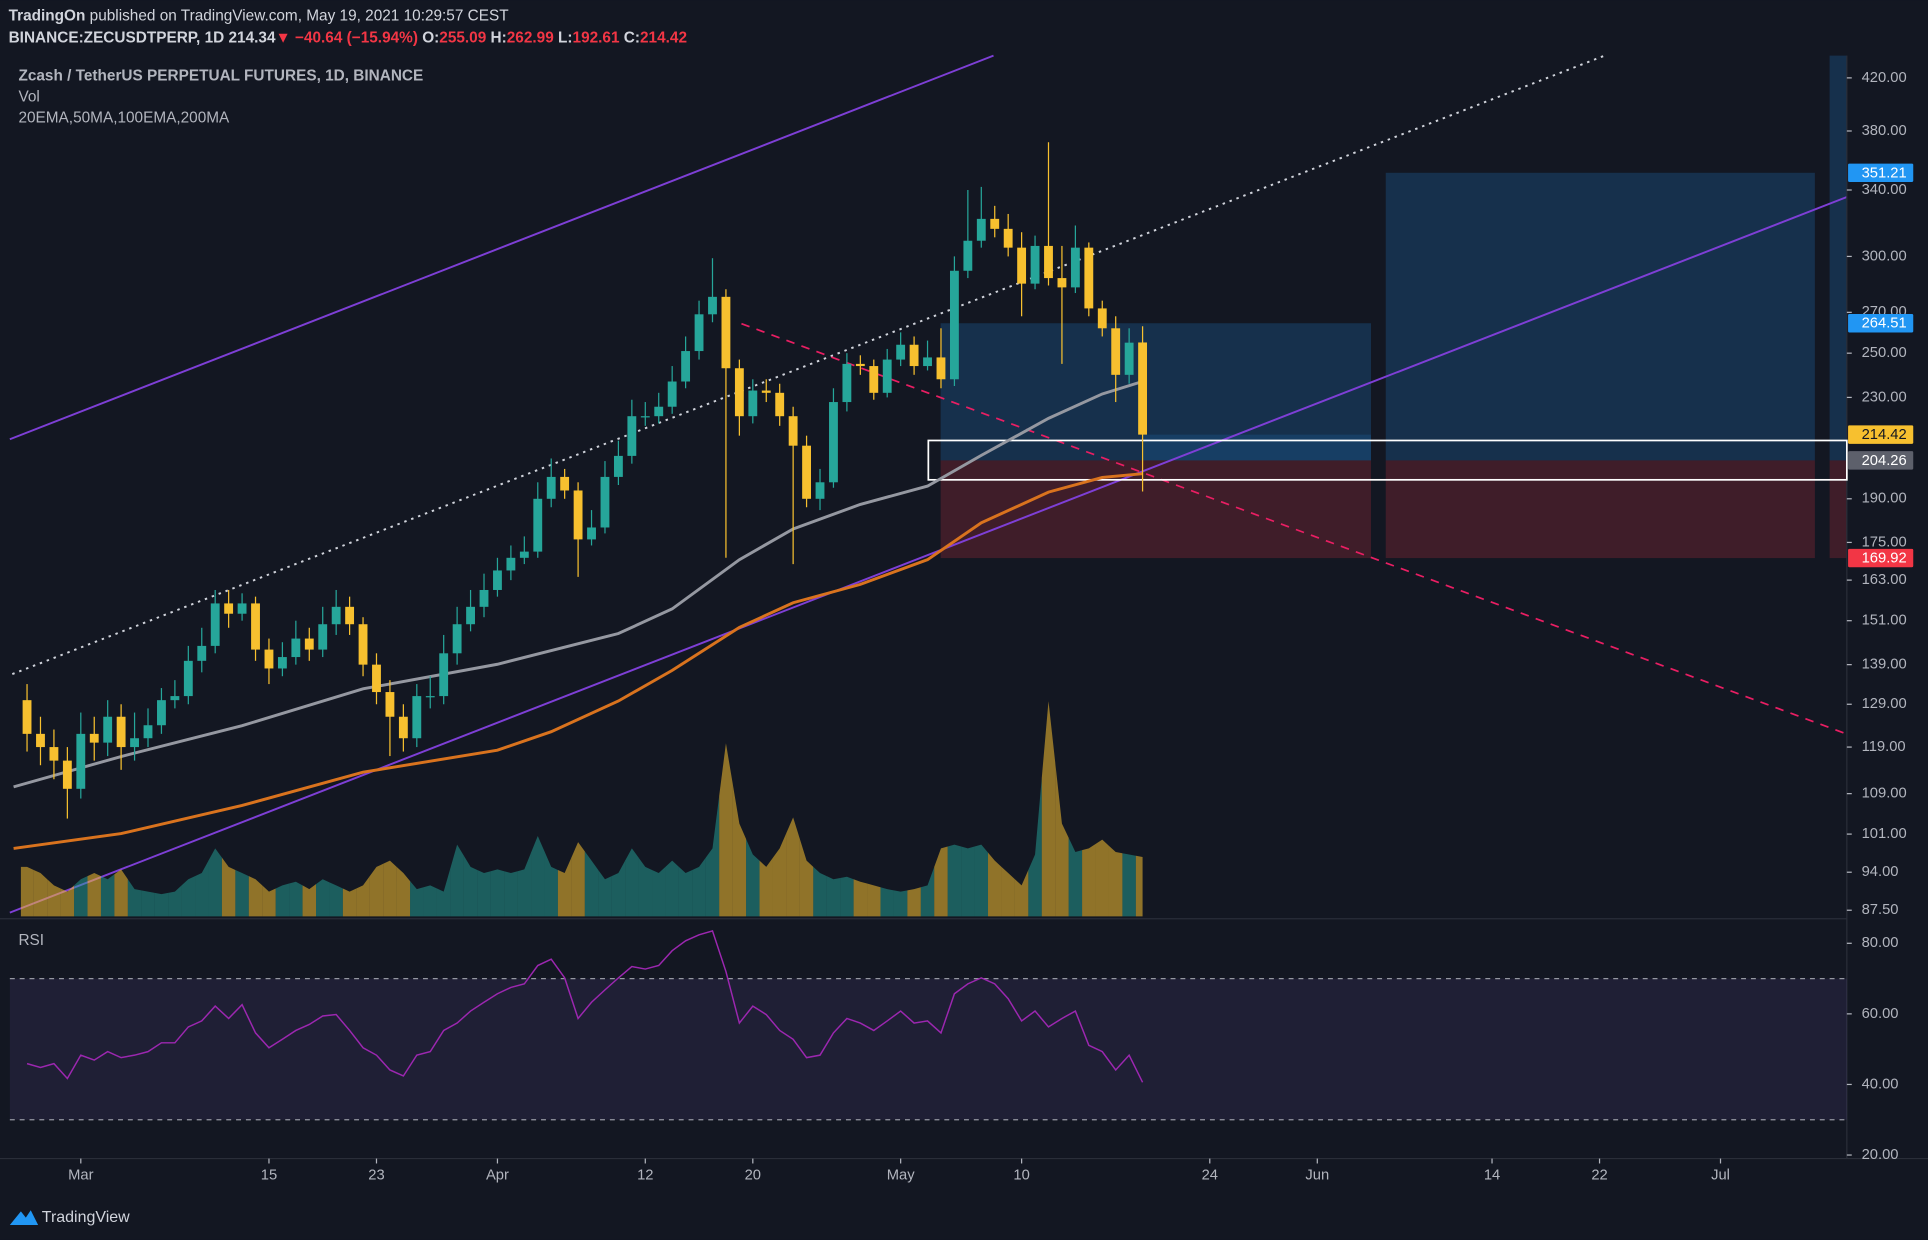 The image size is (1928, 1240). I want to click on footer-logo: TradingView, so click(69, 1217).